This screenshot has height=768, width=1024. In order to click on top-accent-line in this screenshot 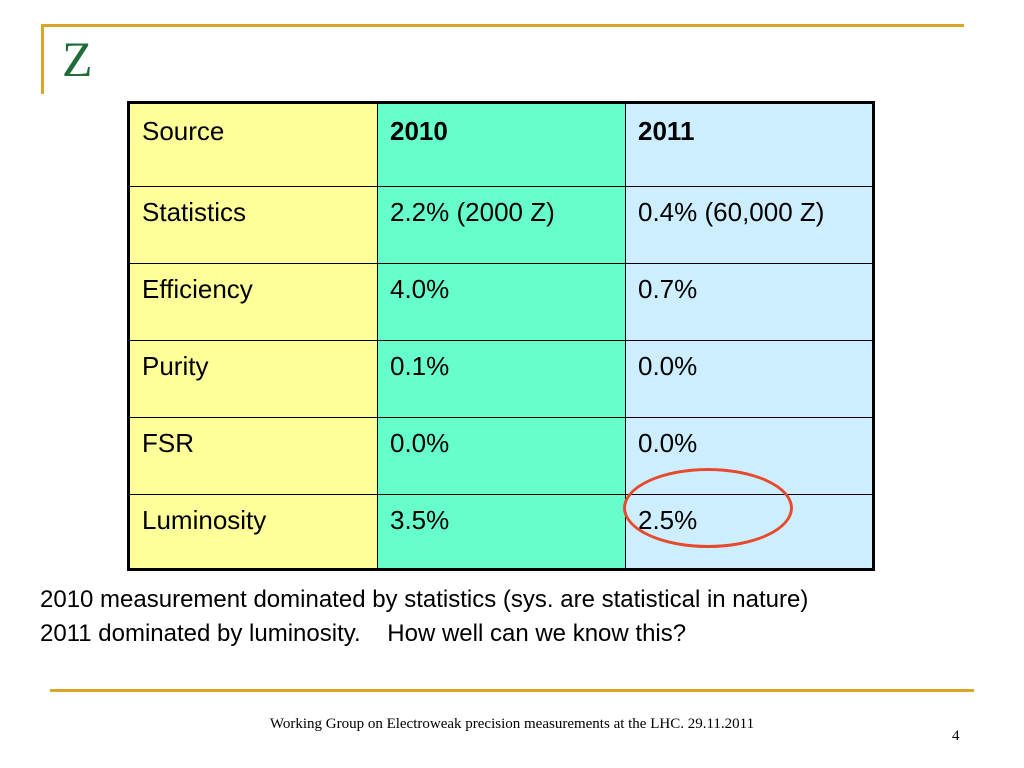, I will do `click(502, 25)`.